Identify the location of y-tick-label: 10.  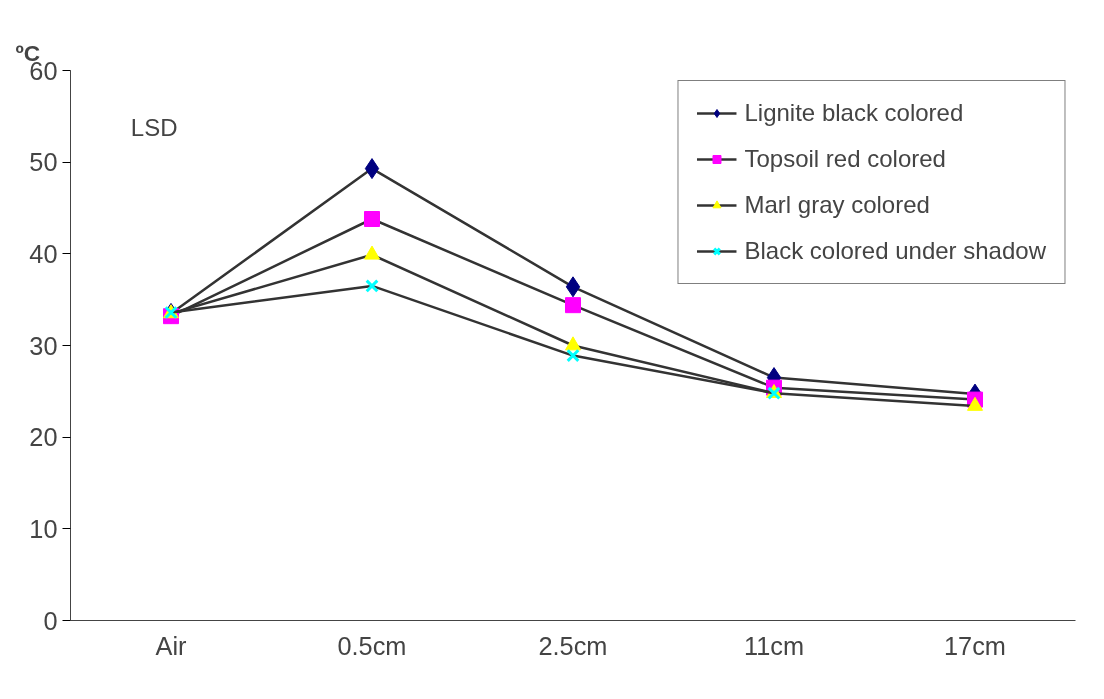
(43, 528).